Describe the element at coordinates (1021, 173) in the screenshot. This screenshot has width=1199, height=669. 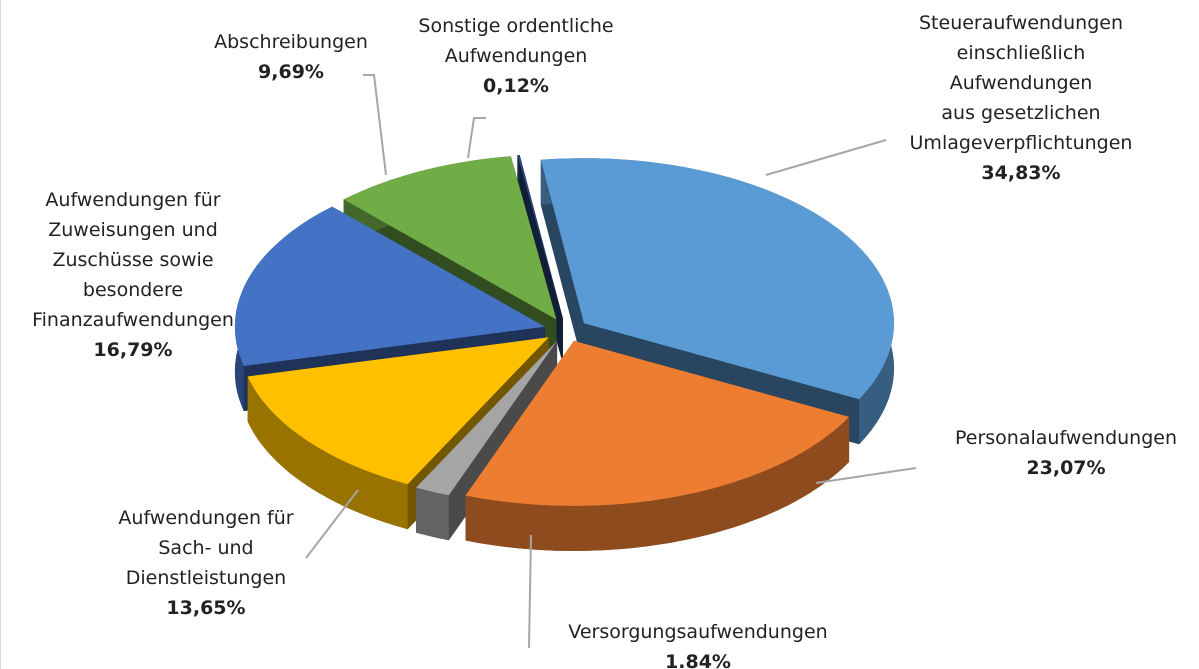
I see `value-label: 34,83%` at that location.